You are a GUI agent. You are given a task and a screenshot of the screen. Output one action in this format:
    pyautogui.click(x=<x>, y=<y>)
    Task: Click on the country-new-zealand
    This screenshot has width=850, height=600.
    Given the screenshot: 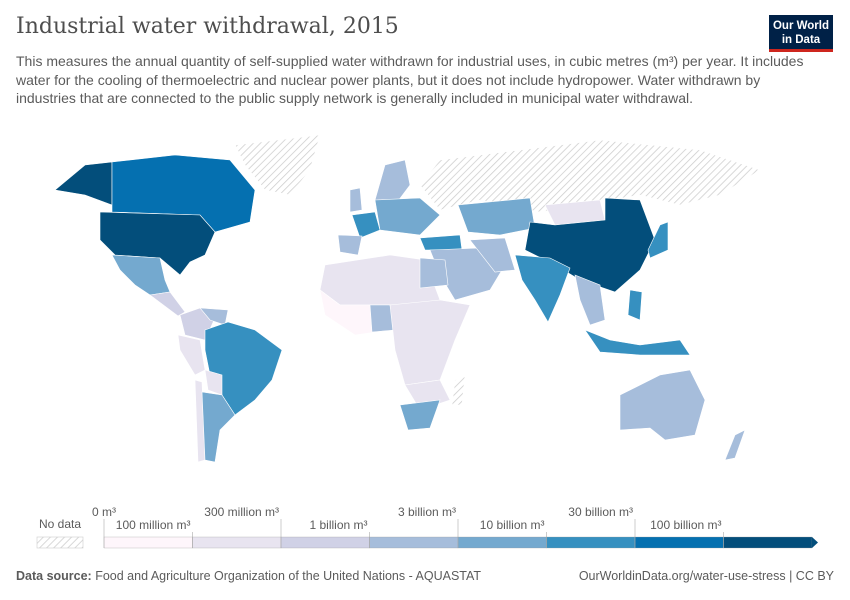 What is the action you would take?
    pyautogui.click(x=735, y=445)
    